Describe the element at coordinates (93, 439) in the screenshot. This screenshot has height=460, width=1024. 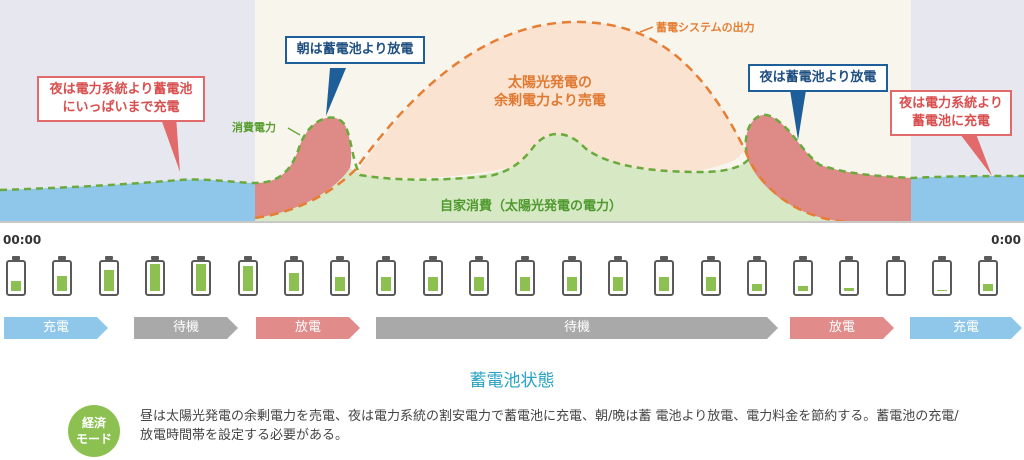
I see `mode-badge-line2: モード` at that location.